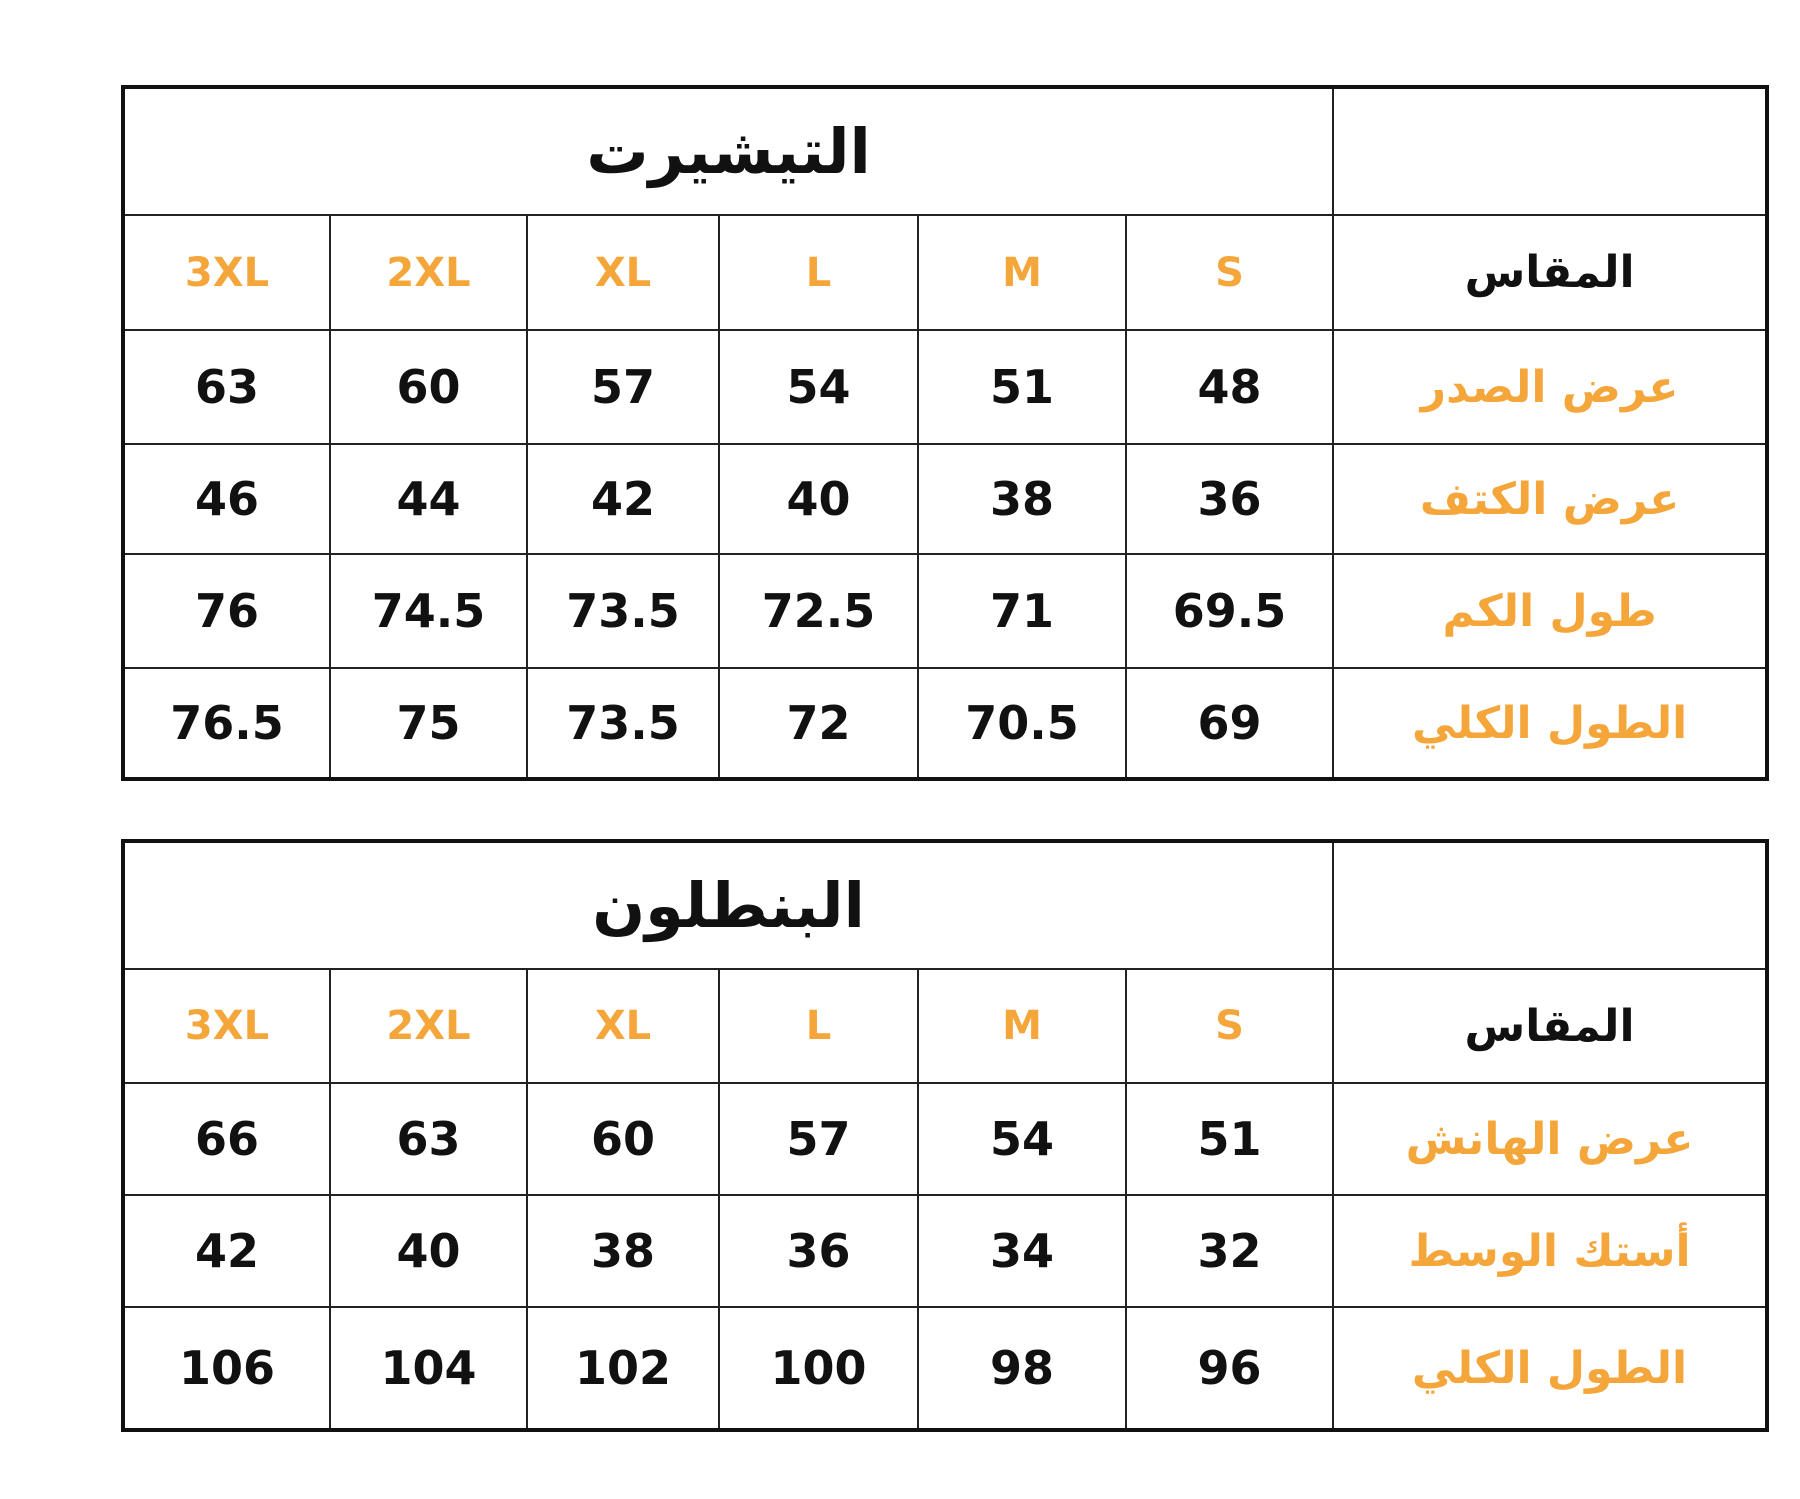 The width and height of the screenshot is (1800, 1499). Describe the element at coordinates (728, 905) in the screenshot. I see `table-title: البنطلون` at that location.